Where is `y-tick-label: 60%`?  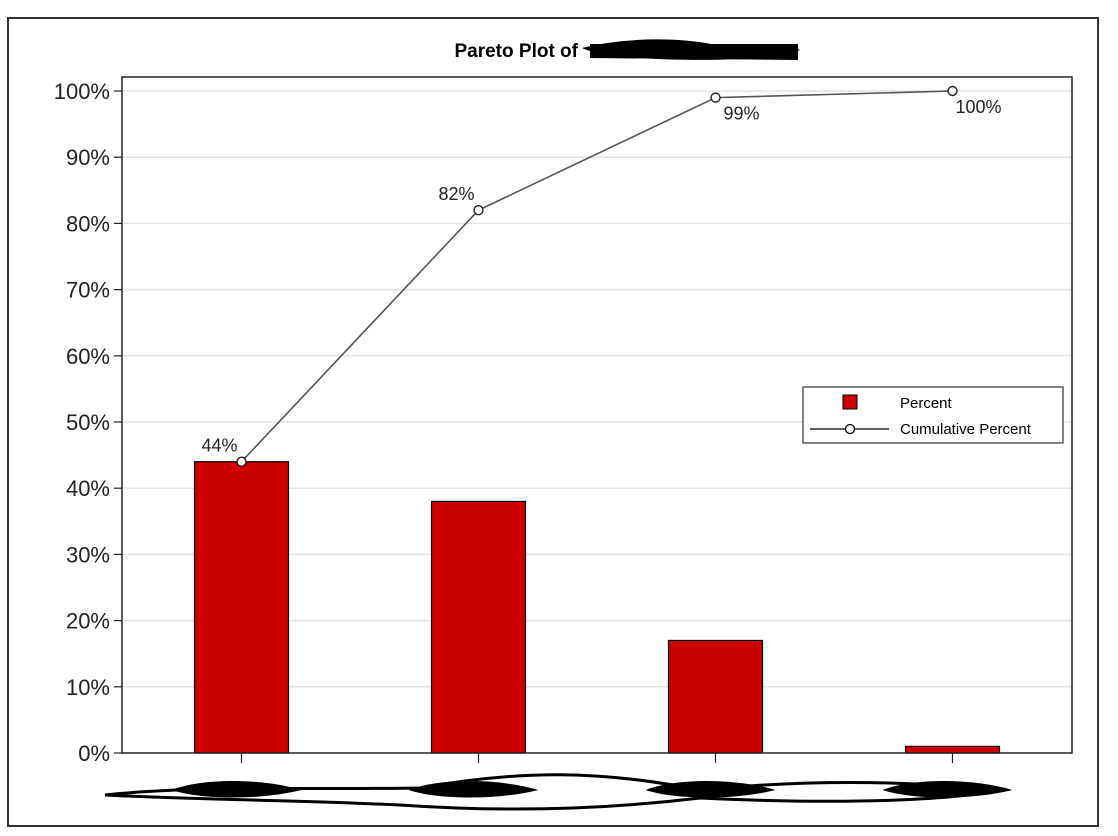 y-tick-label: 60% is located at coordinates (88, 356).